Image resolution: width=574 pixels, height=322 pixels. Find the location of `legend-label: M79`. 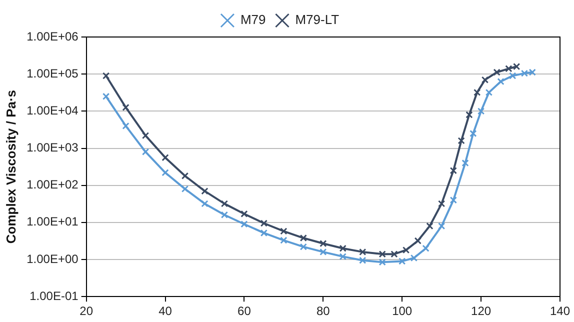

legend-label: M79 is located at coordinates (253, 20).